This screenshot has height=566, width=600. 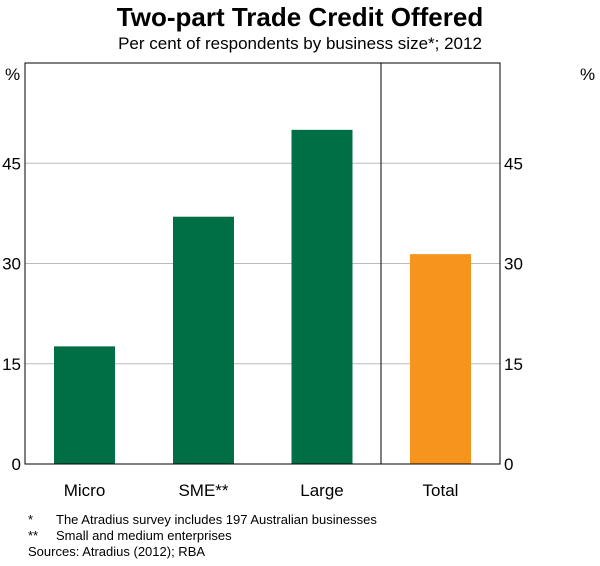 What do you see at coordinates (12, 74) in the screenshot?
I see `y-axis-label-left: %` at bounding box center [12, 74].